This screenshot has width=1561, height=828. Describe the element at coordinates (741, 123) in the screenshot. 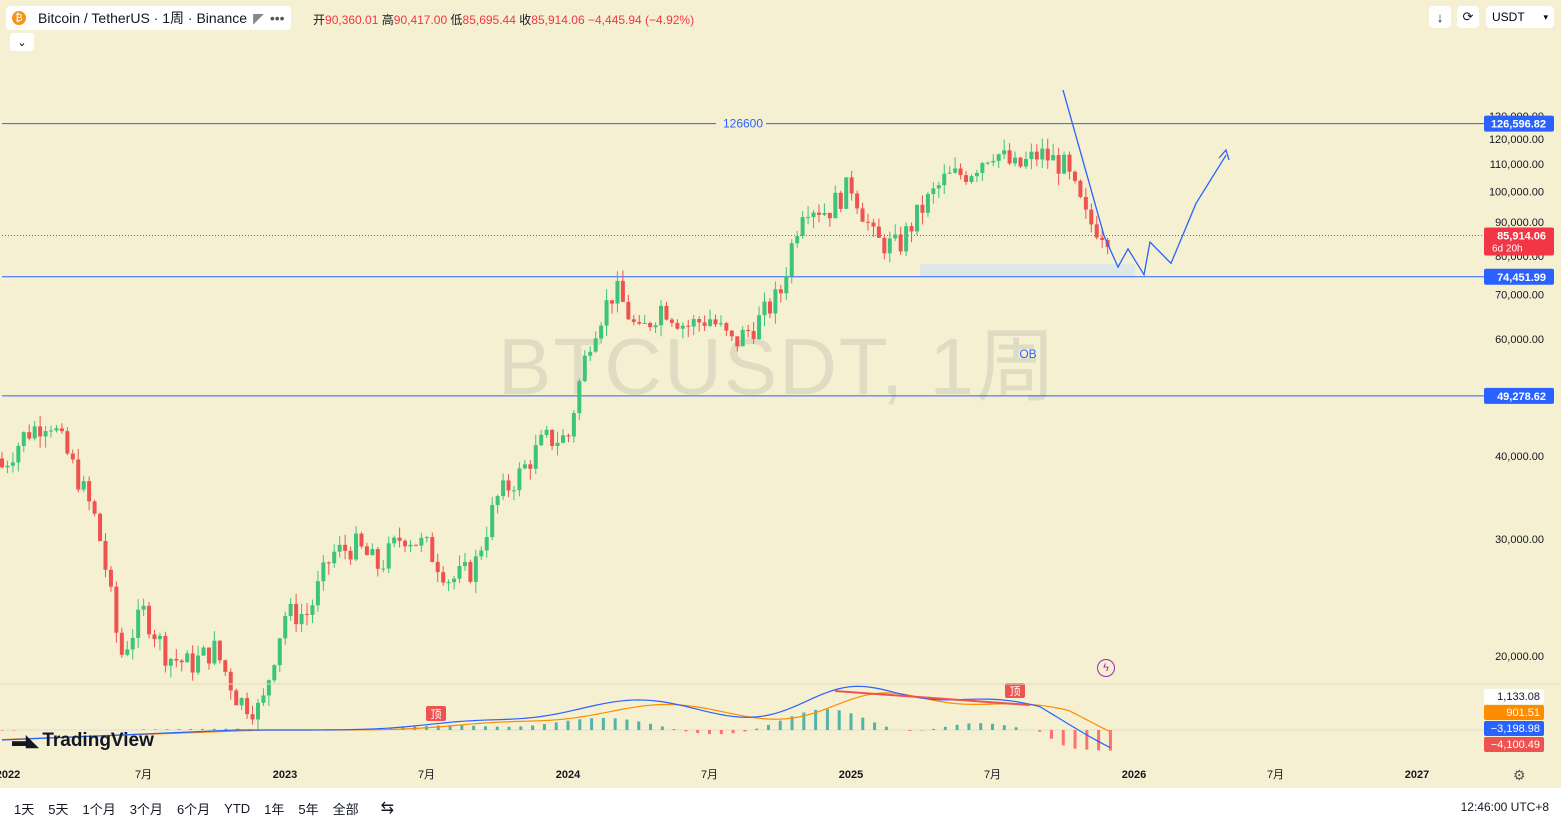

I see `top-line-label-bg` at that location.